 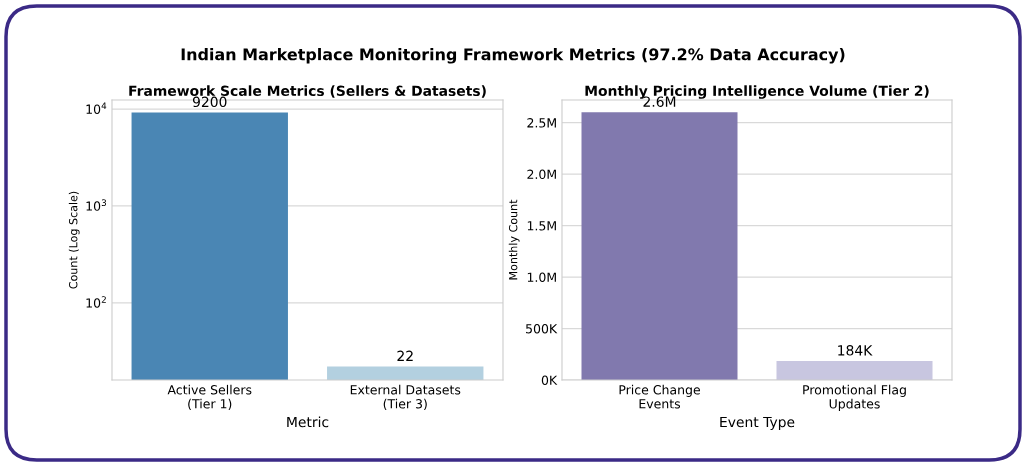 I want to click on text: Indian Marketplace Monitoring Framework Metrics (97.2% Data Accuracy), so click(x=513, y=56).